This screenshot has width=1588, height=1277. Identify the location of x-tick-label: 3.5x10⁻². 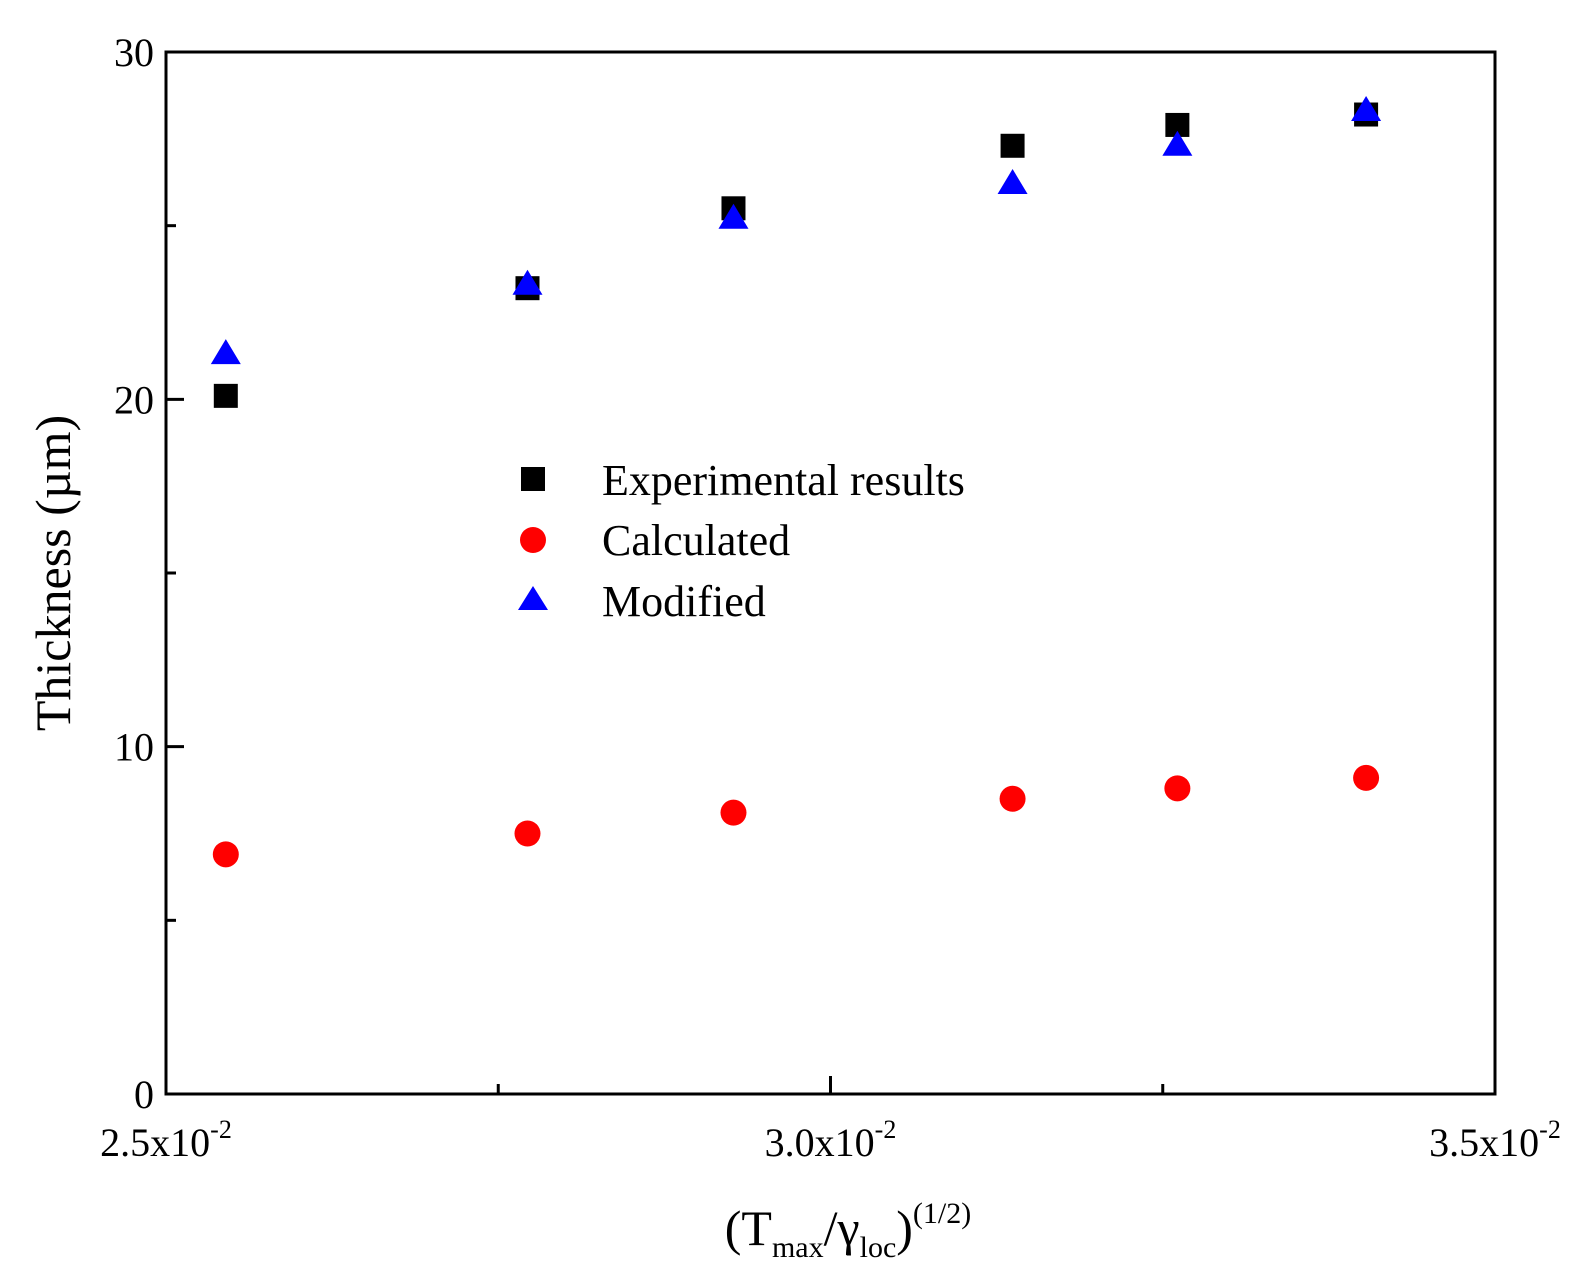
(1495, 1140).